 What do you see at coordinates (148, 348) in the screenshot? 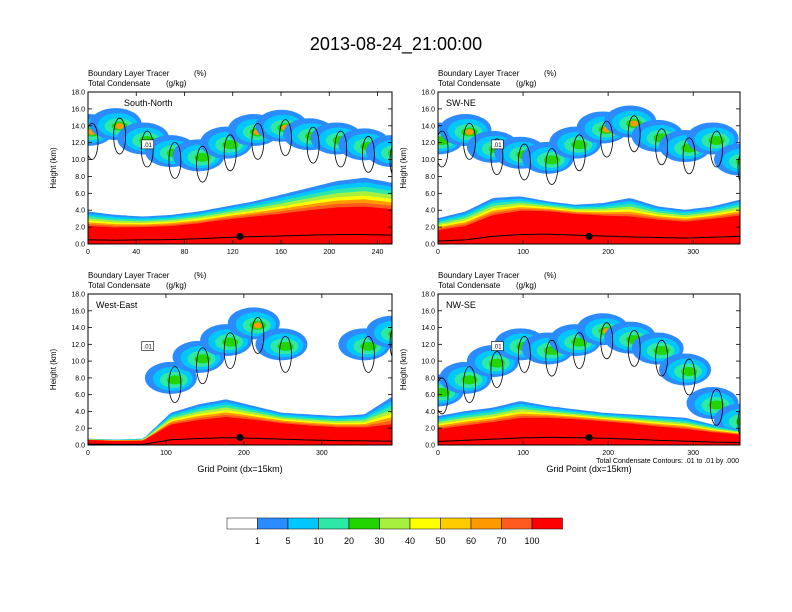
I see `contour-label-text: .01` at bounding box center [148, 348].